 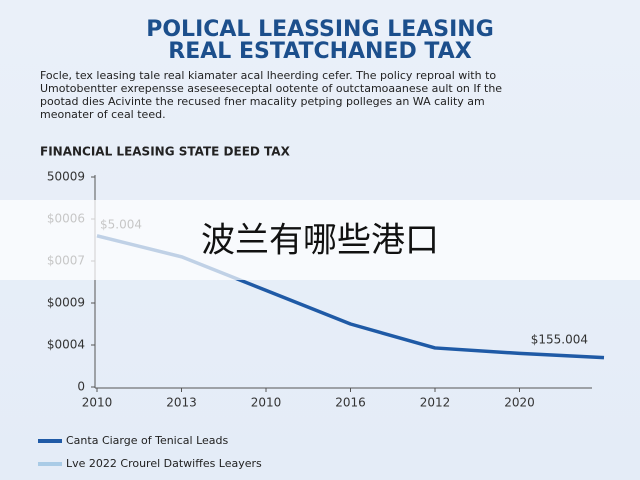 What do you see at coordinates (103, 114) in the screenshot?
I see `description-line: meonater of ceal teed.` at bounding box center [103, 114].